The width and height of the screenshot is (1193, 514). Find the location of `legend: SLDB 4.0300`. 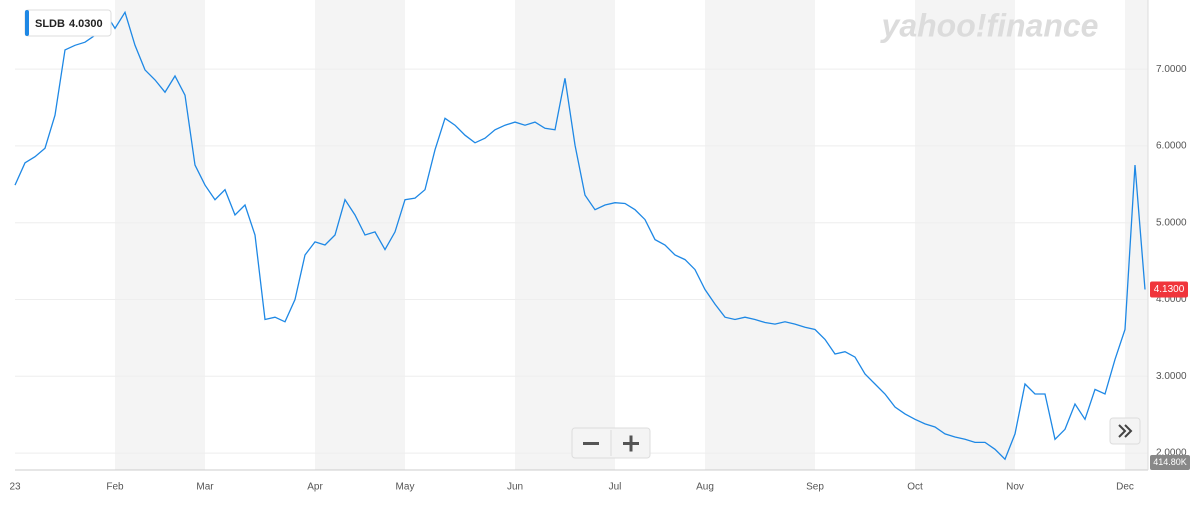

legend: SLDB 4.0300 is located at coordinates (68, 23).